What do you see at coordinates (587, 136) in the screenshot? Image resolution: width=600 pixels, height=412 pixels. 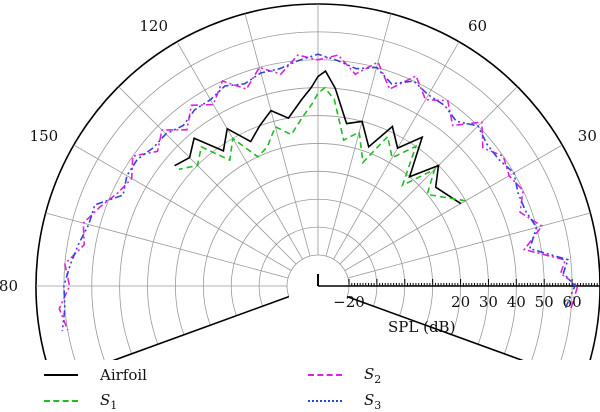 I see `angle-tick-30: 30` at bounding box center [587, 136].